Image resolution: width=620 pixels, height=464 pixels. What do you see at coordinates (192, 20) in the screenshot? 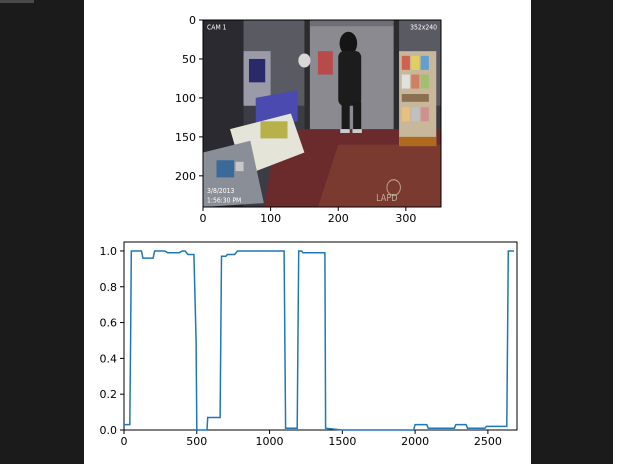
I see `image-y-tick-label: 0` at bounding box center [192, 20].